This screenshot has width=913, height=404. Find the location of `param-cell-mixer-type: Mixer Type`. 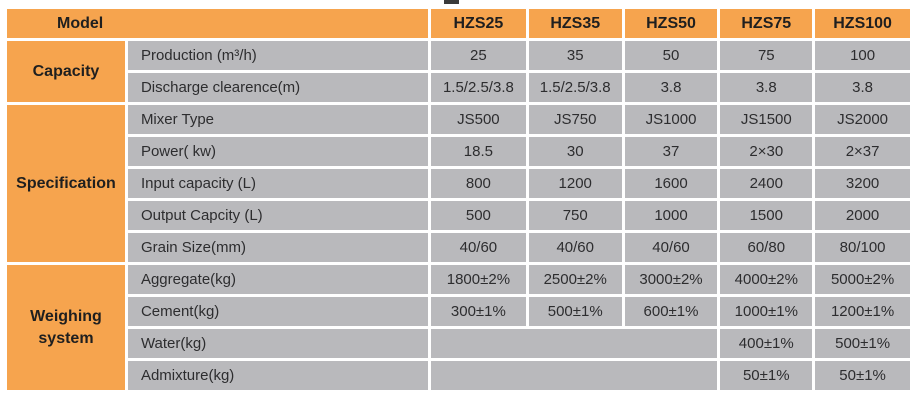

param-cell-mixer-type: Mixer Type is located at coordinates (277, 119).